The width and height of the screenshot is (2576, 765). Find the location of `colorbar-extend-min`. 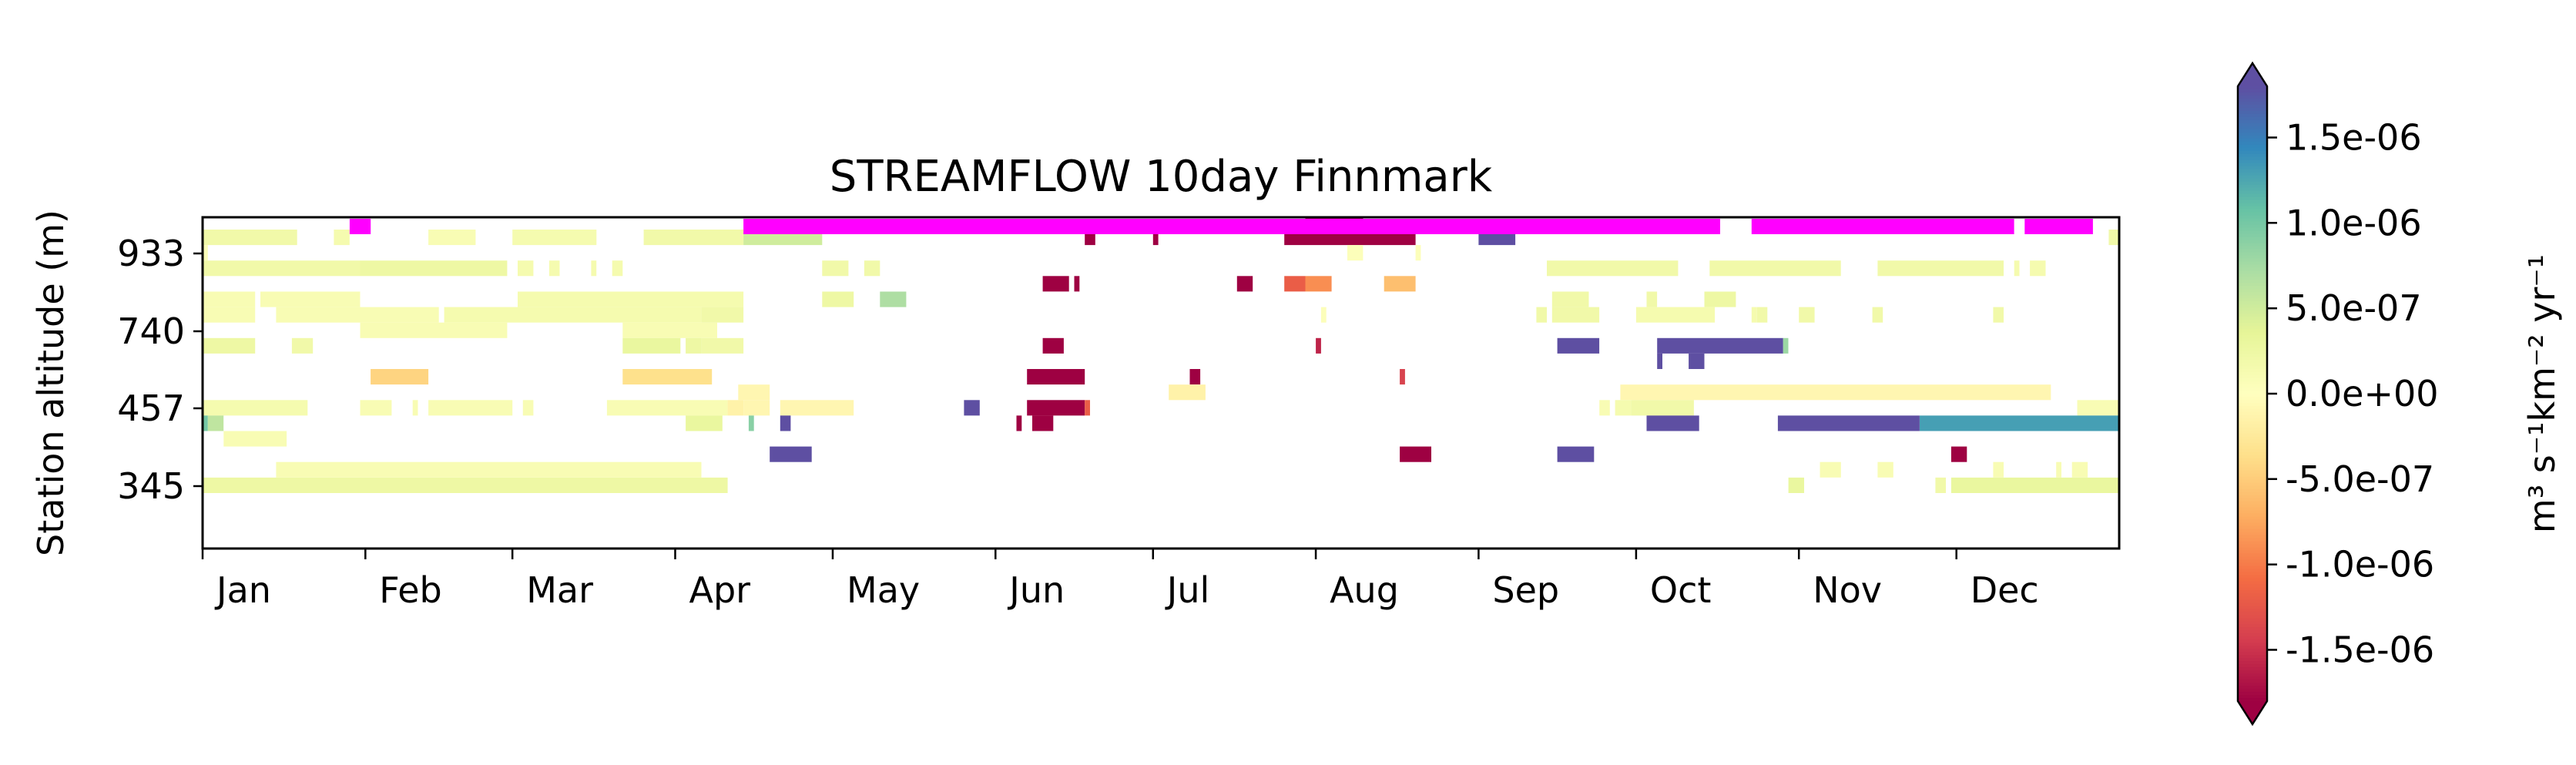

colorbar-extend-min is located at coordinates (2252, 712).